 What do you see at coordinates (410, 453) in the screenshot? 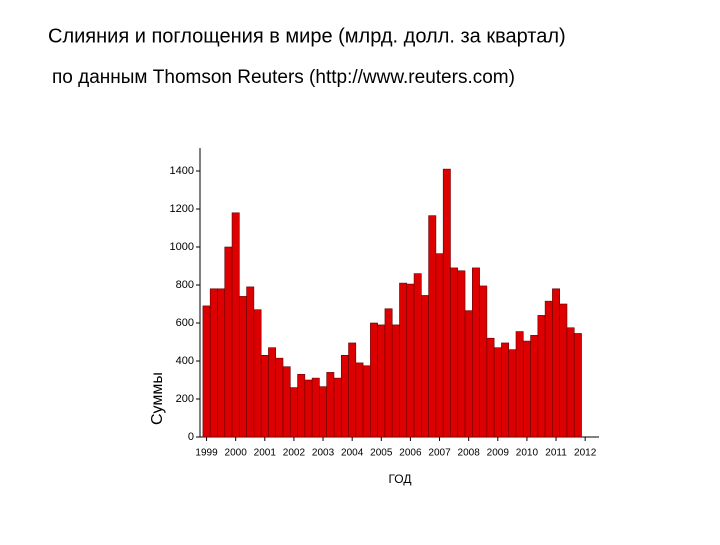
I see `x-tick-label: 2006` at bounding box center [410, 453].